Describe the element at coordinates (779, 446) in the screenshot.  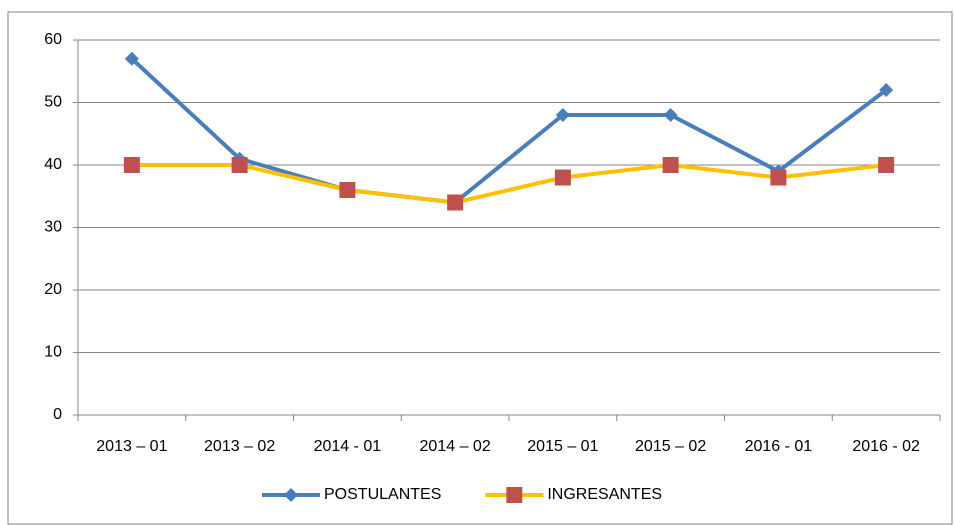
I see `x-tick-label: 2016 - 01` at that location.